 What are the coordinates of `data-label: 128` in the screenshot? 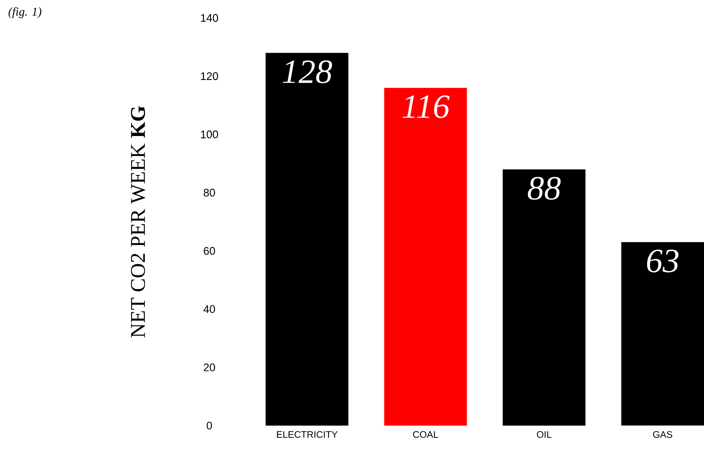 It's located at (307, 72).